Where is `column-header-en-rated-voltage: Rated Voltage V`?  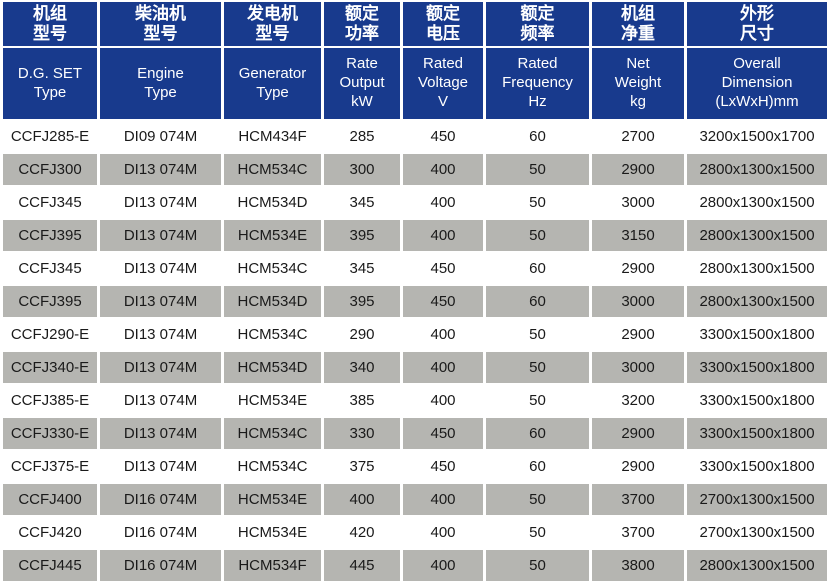
column-header-en-rated-voltage: Rated Voltage V is located at coordinates (443, 83).